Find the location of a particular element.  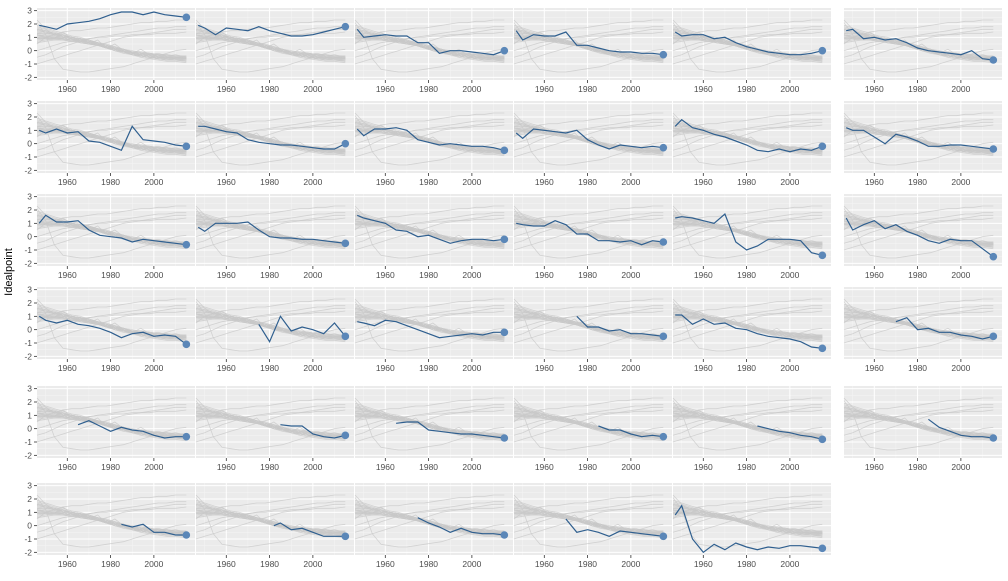

panel-23: 1960 1980 2000 is located at coordinates (751, 330).